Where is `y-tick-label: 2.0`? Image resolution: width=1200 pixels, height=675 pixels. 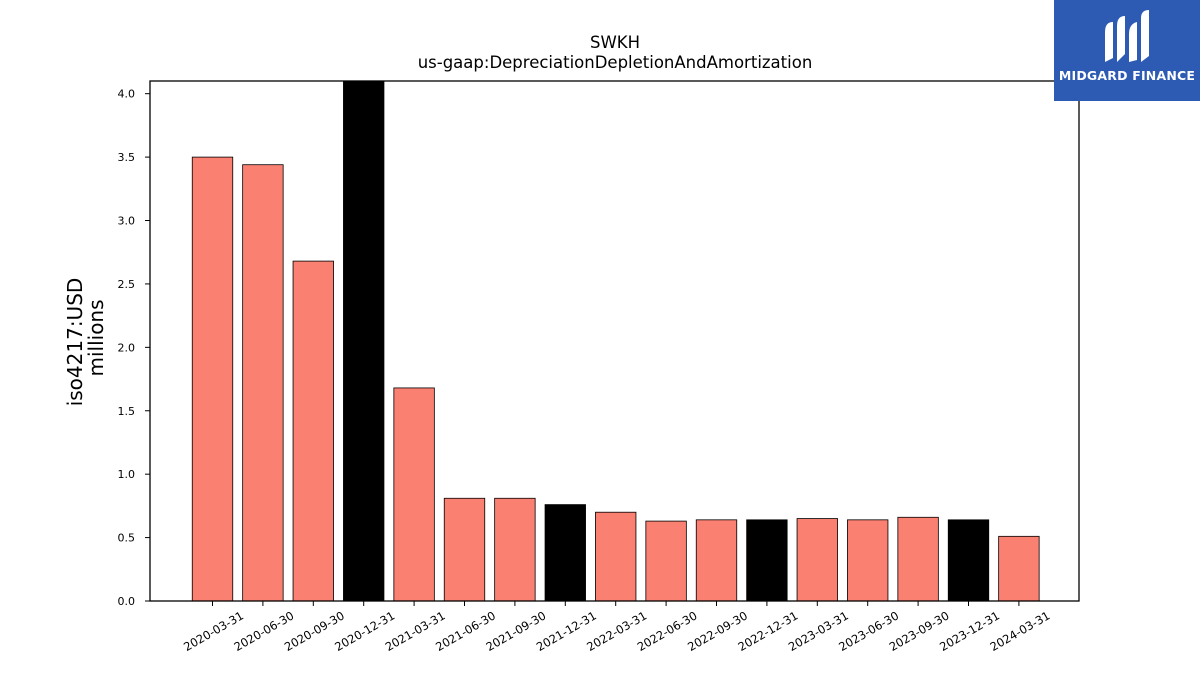 y-tick-label: 2.0 is located at coordinates (127, 347).